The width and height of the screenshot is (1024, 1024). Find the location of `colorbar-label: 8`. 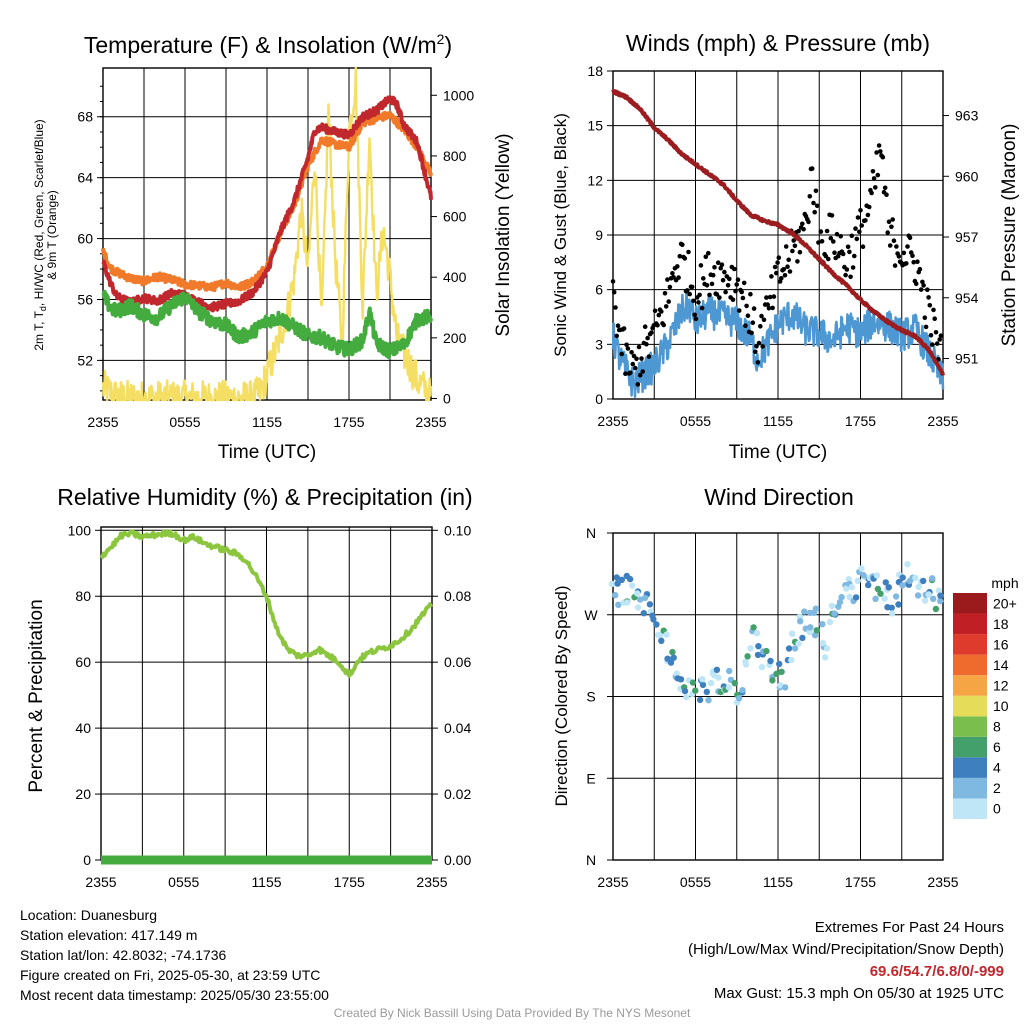

colorbar-label: 8 is located at coordinates (997, 727).